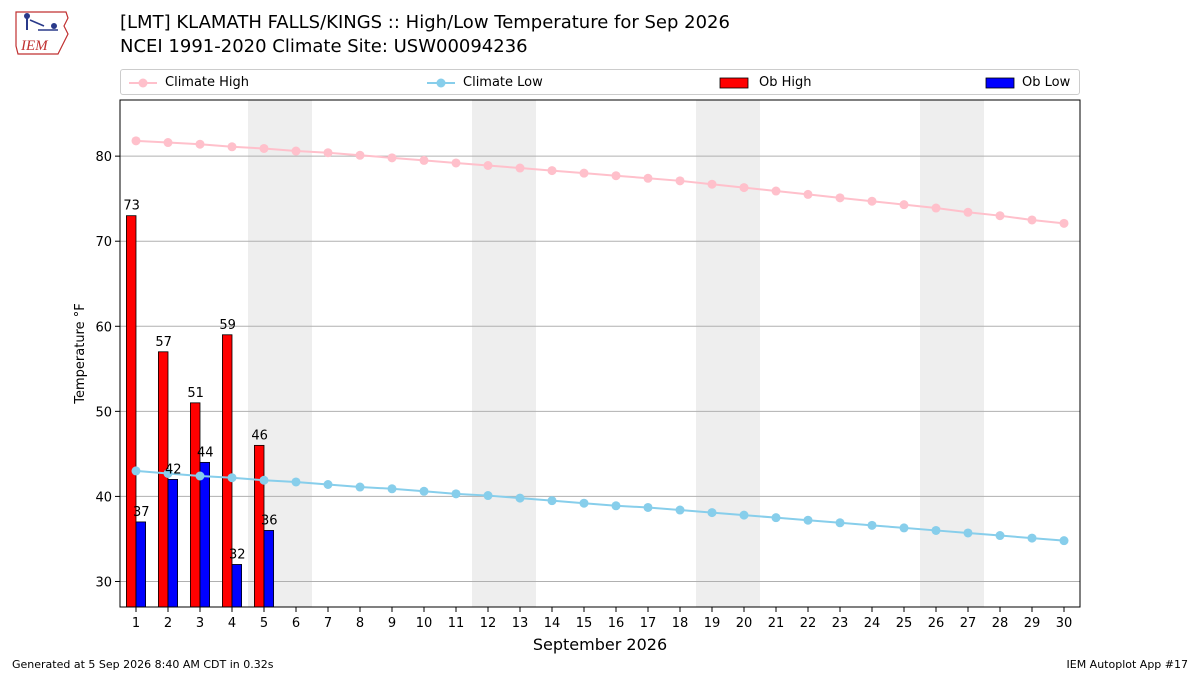 This screenshot has height=675, width=1200. Describe the element at coordinates (488, 623) in the screenshot. I see `x-tick-label: 12` at that location.